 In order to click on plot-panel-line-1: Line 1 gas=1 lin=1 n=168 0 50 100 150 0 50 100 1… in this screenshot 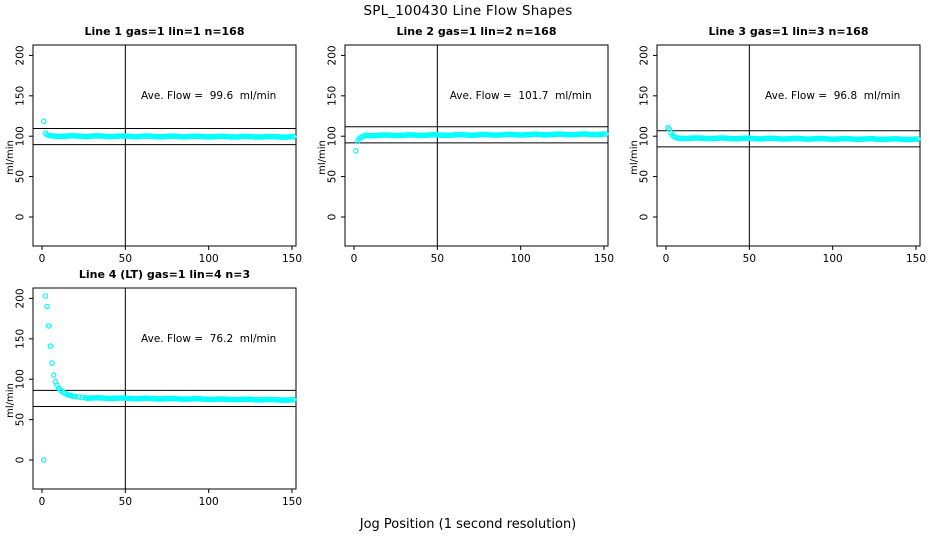, I will do `click(153, 145)`.